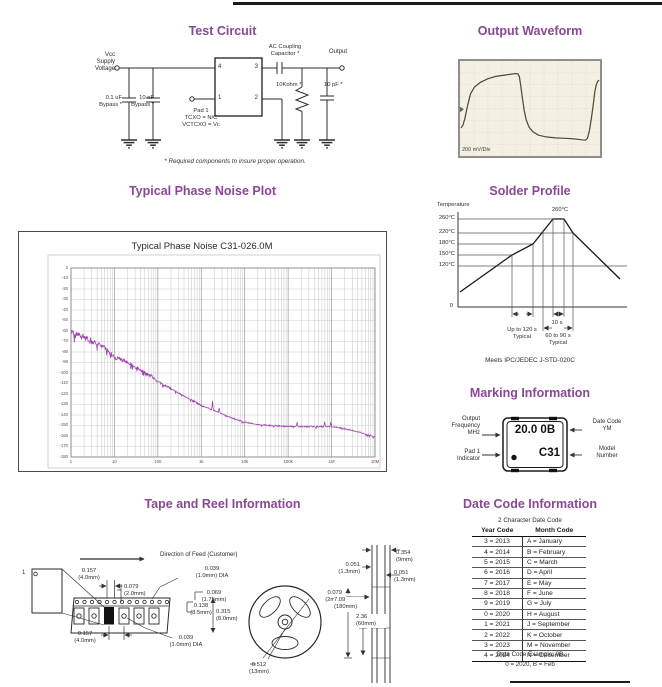  Describe the element at coordinates (446, 243) in the screenshot. I see `temp-180-label: 180°C` at that location.